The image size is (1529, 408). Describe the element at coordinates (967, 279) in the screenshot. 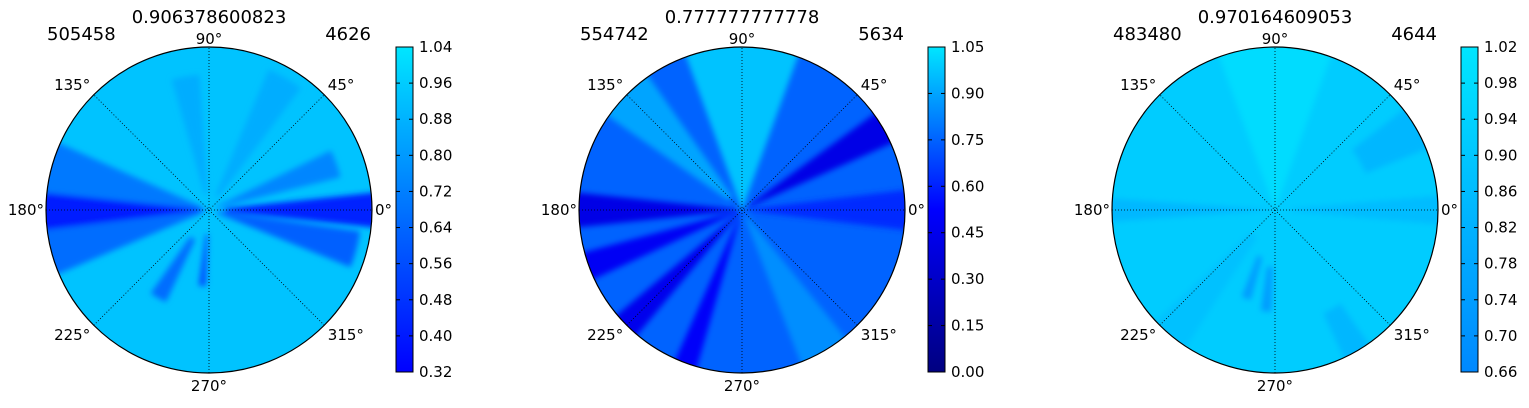

I see `colorbar-tick-label: 0.30` at that location.